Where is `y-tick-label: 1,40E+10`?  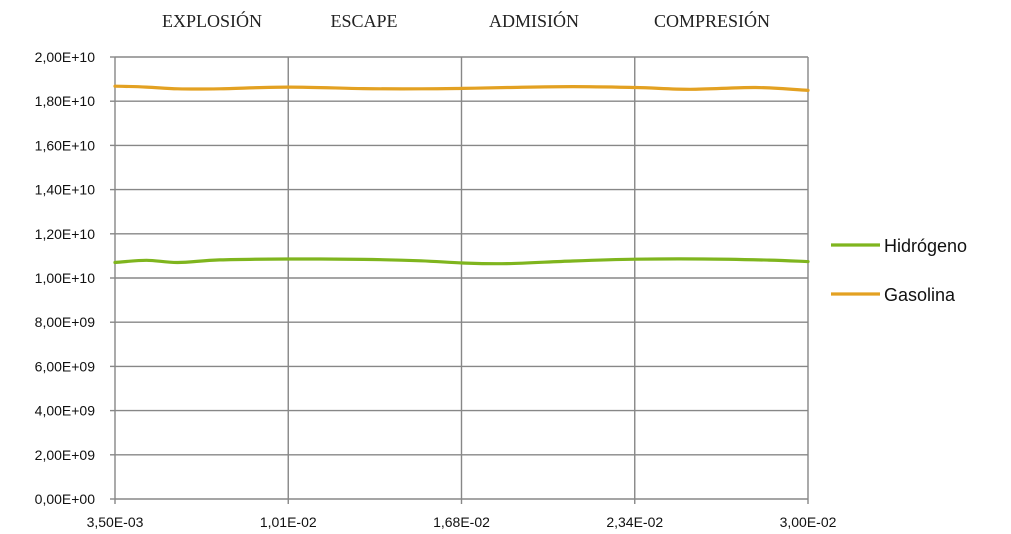 y-tick-label: 1,40E+10 is located at coordinates (65, 190).